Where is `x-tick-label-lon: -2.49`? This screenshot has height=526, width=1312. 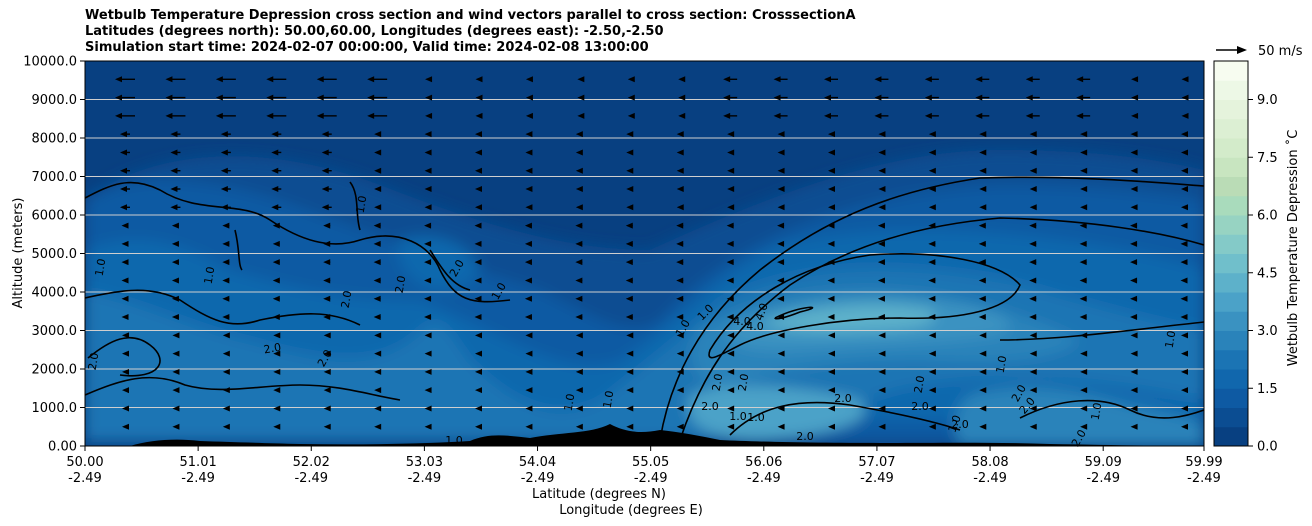 x-tick-label-lon: -2.49 is located at coordinates (990, 478).